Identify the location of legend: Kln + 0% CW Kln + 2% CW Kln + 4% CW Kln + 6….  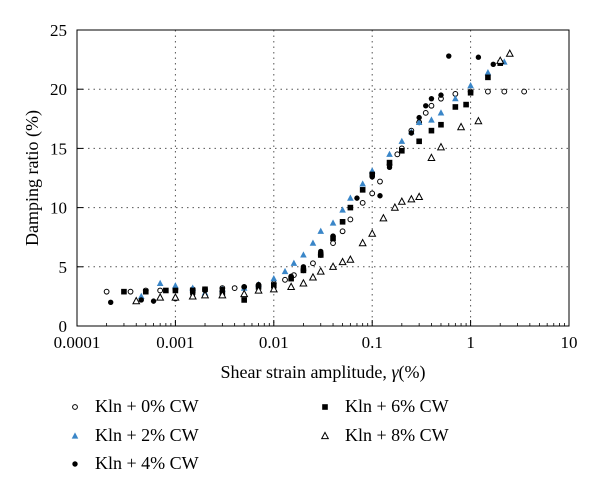
(260, 434).